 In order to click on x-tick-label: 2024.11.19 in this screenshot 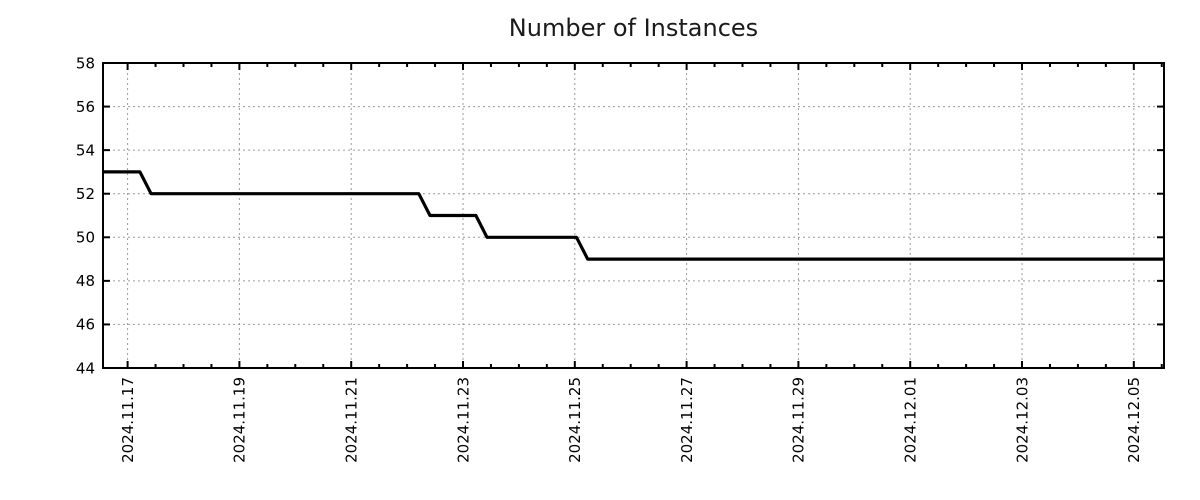, I will do `click(240, 420)`.